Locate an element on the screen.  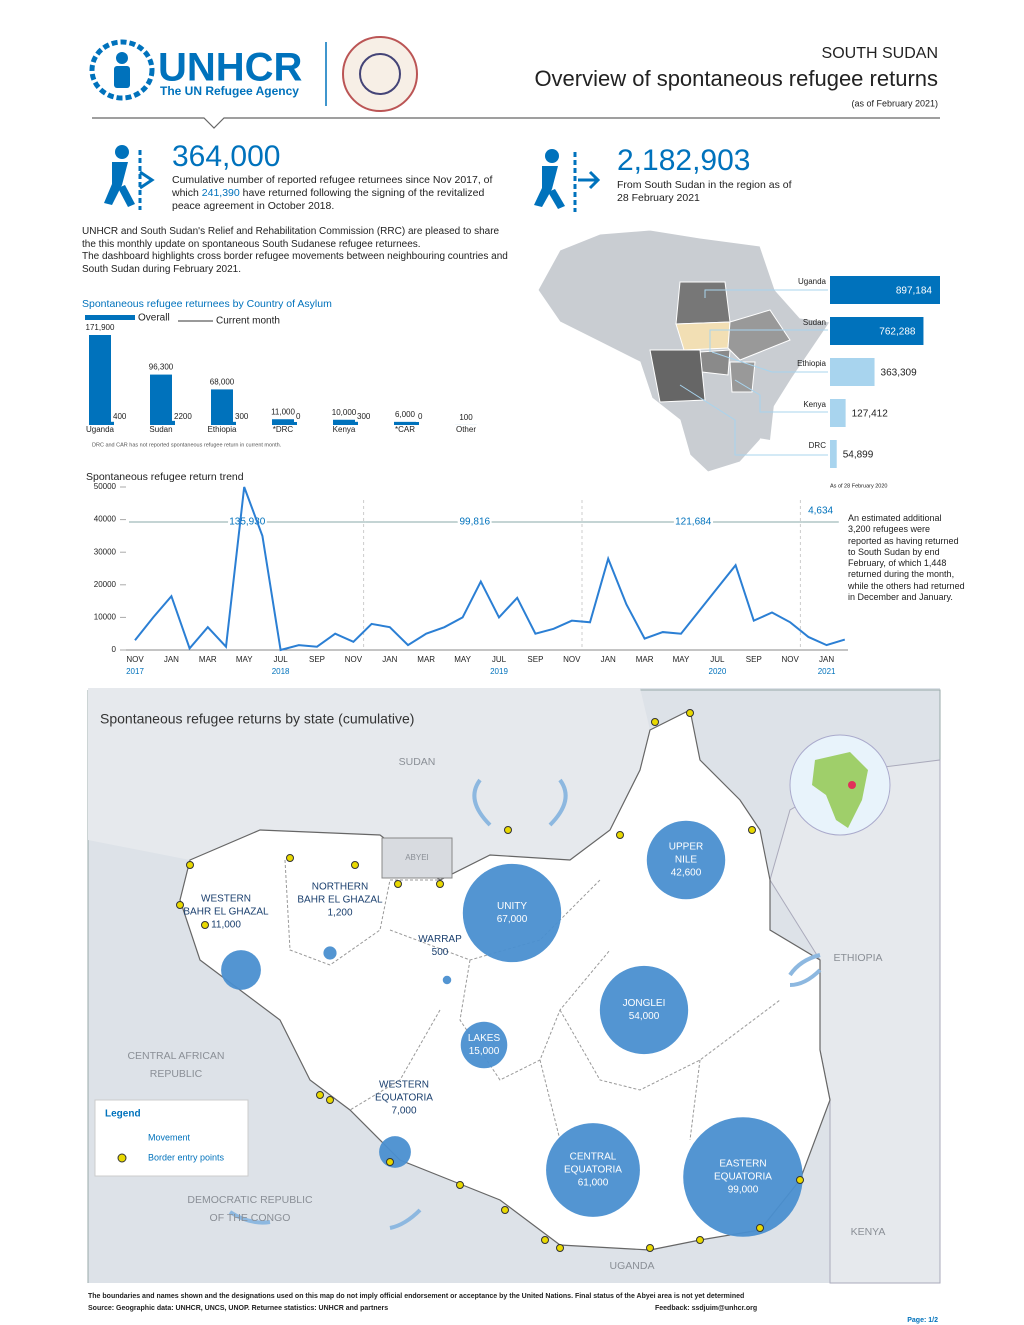
period-label: 121,684 is located at coordinates (693, 522).